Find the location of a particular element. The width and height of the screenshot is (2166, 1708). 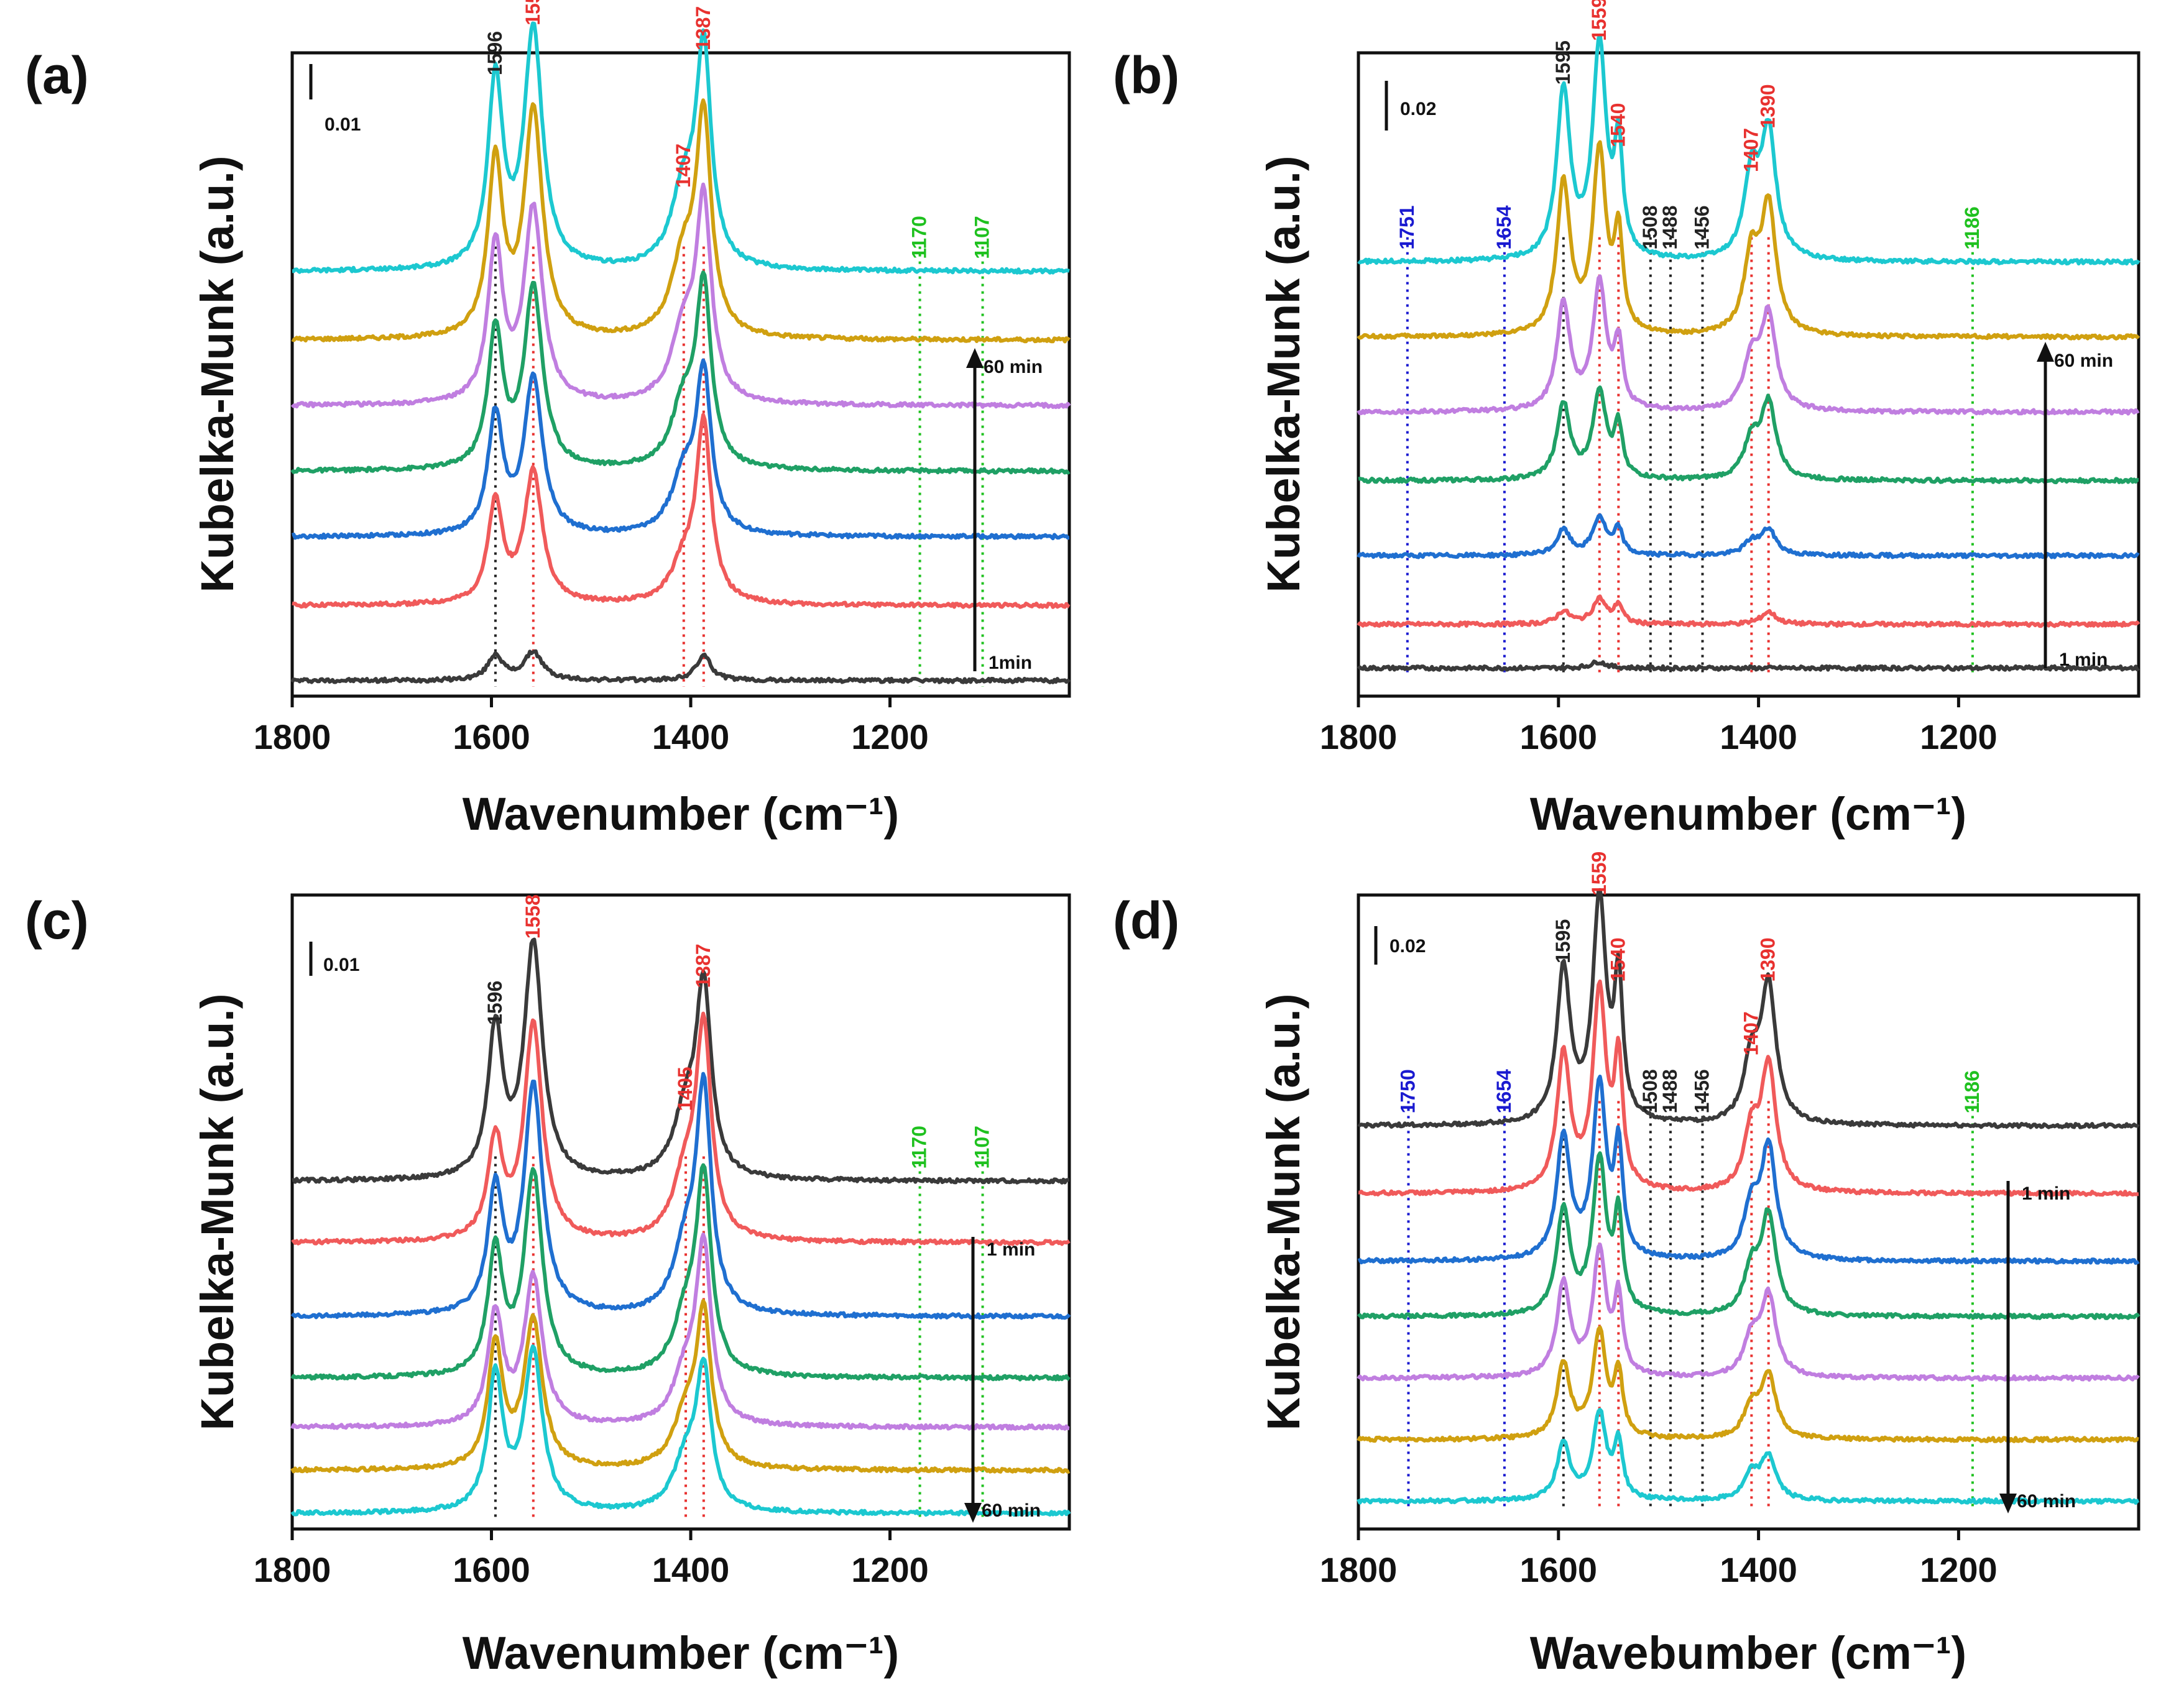

x-axis-title: Wavebumber (cm⁻¹) is located at coordinates (1748, 1653).